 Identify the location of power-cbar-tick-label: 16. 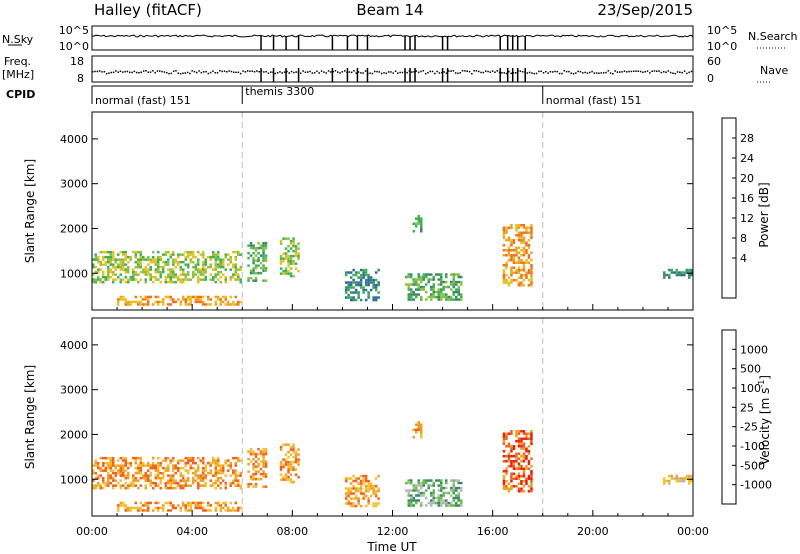
(747, 198).